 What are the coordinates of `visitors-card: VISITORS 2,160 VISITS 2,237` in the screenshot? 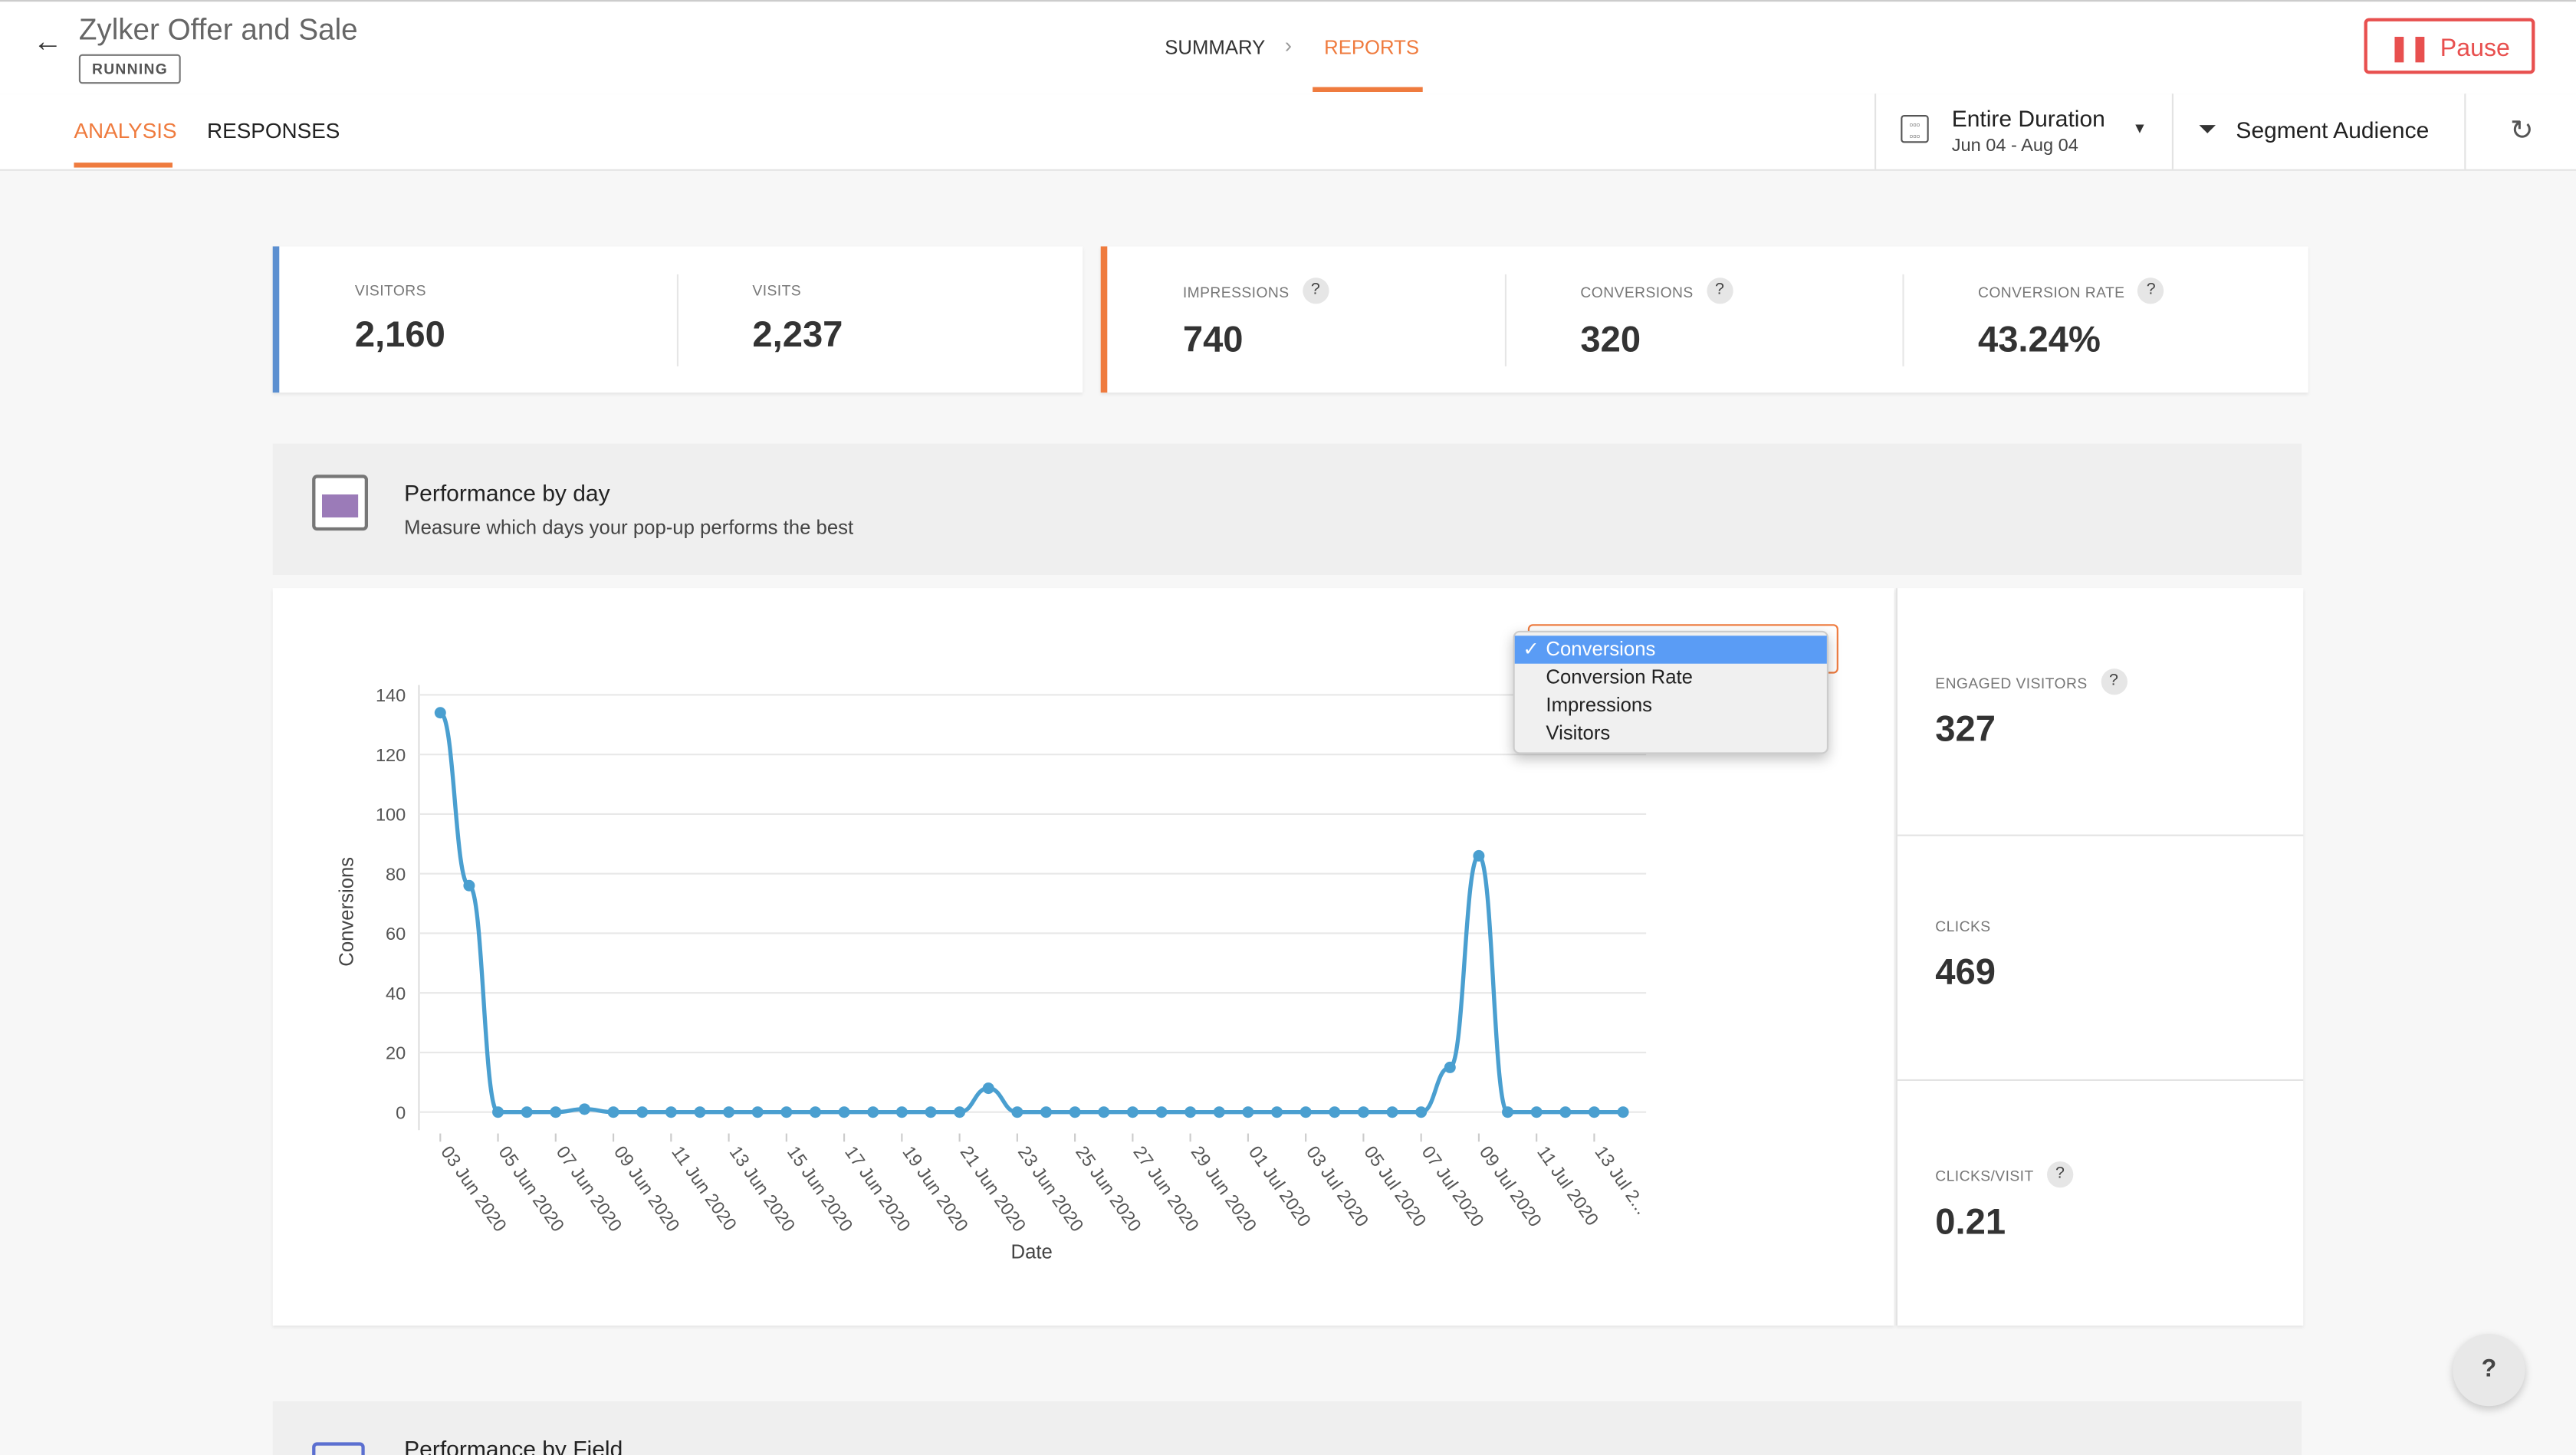 It's located at (677, 319).